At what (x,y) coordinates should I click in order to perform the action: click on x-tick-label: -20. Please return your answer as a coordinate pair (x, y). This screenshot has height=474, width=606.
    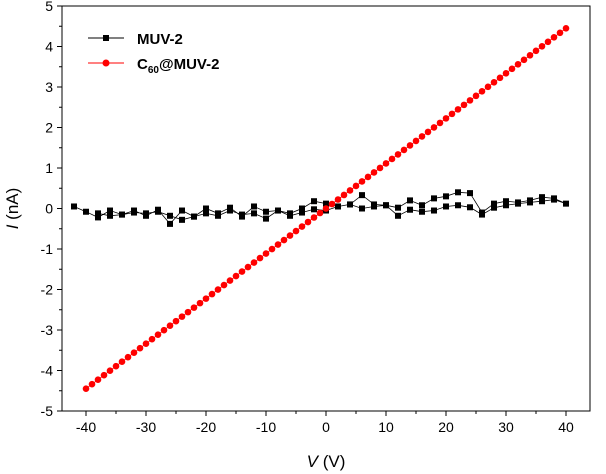
    Looking at the image, I should click on (206, 427).